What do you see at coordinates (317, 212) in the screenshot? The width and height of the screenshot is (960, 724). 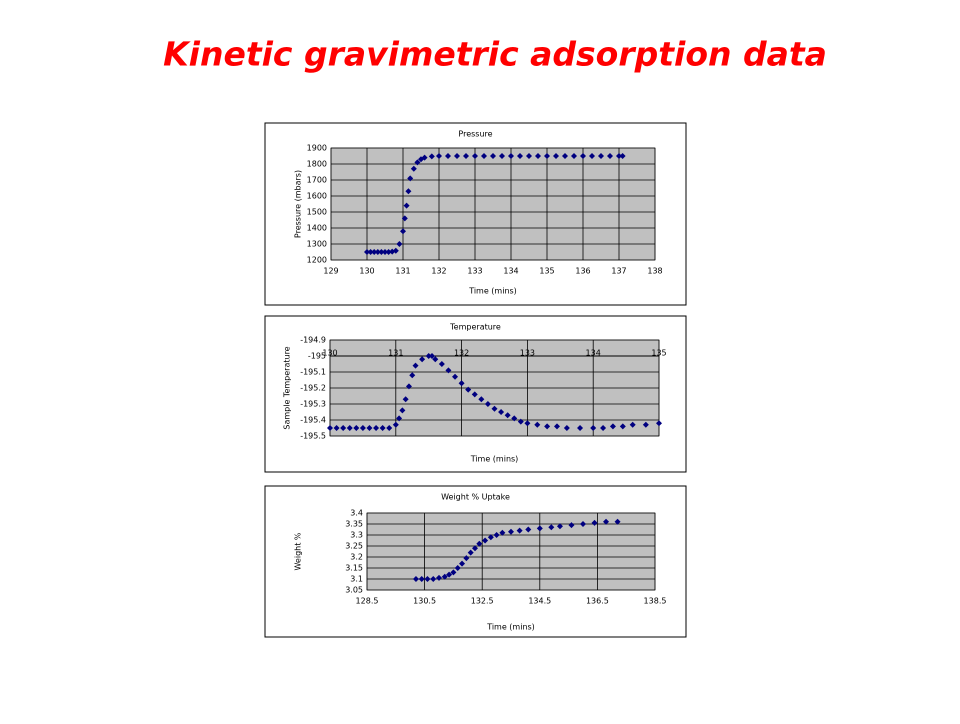 I see `y-tick-label: 1500` at bounding box center [317, 212].